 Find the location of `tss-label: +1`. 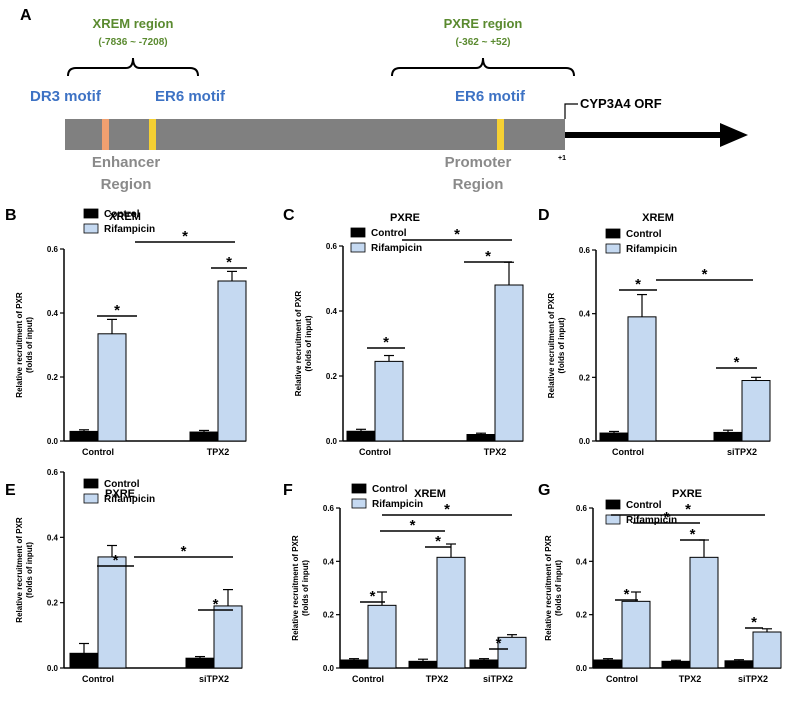

tss-label: +1 is located at coordinates (562, 158).